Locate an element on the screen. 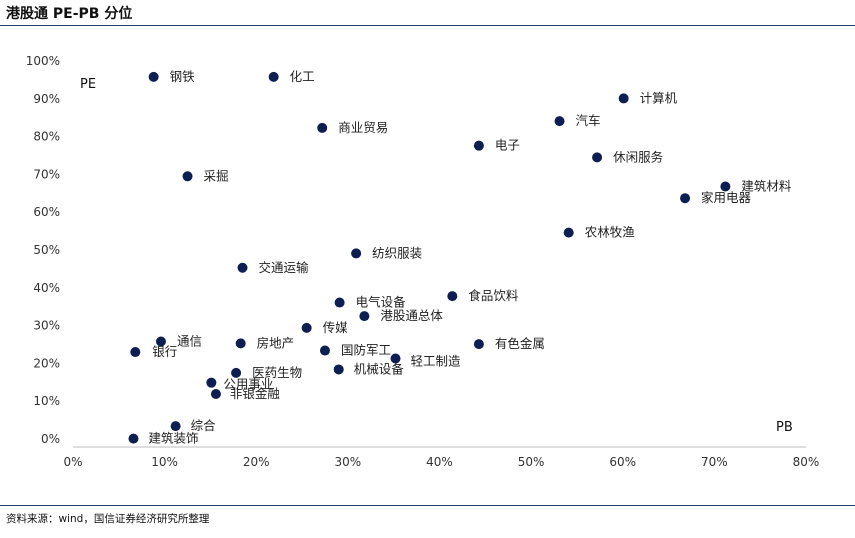 The image size is (855, 538). point-label: 公用事业 is located at coordinates (248, 384).